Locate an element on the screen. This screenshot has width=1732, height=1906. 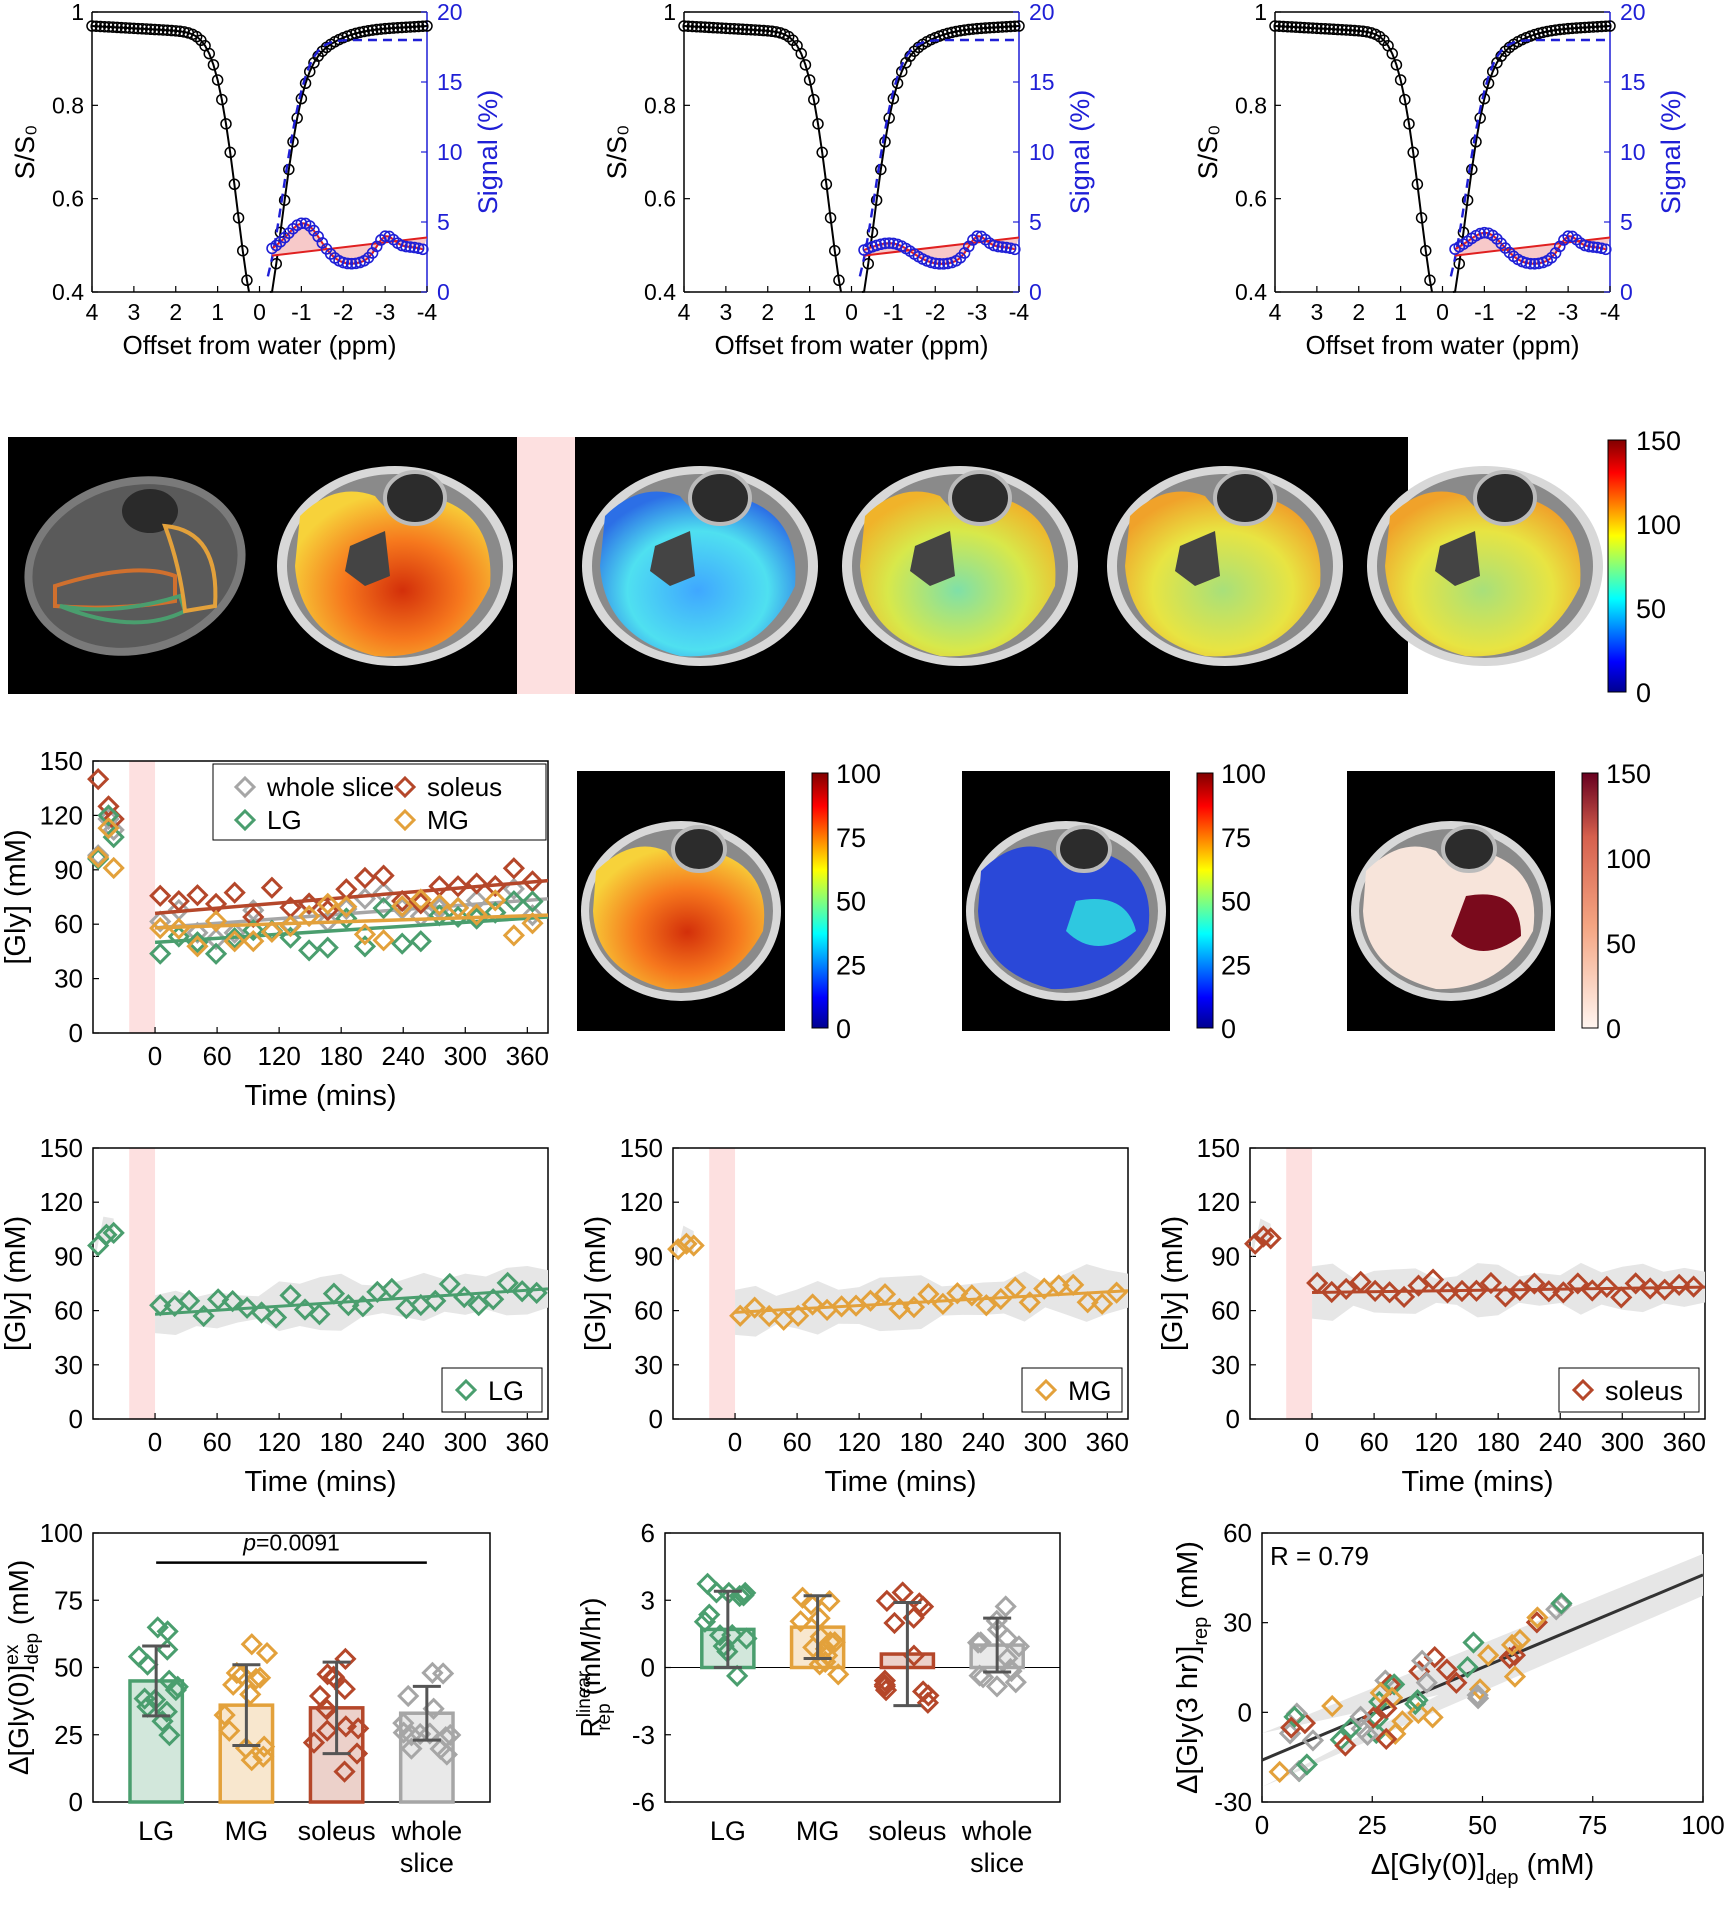
colorbar is located at coordinates (1205, 900).